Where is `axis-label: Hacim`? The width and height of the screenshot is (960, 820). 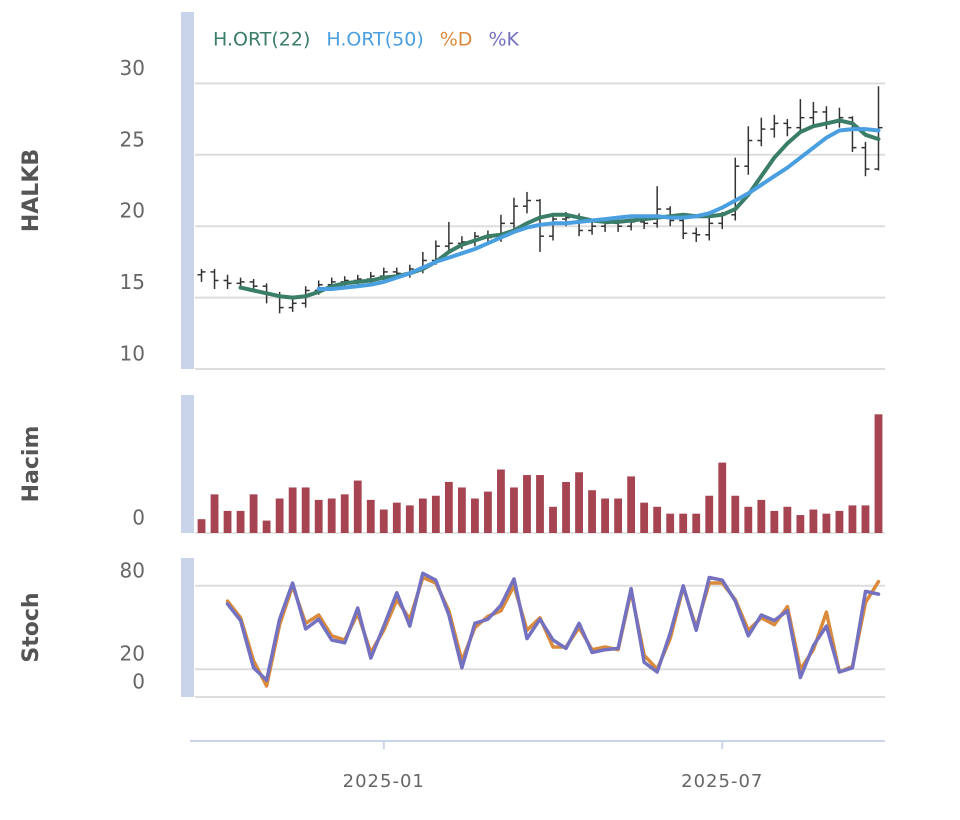
axis-label: Hacim is located at coordinates (31, 464).